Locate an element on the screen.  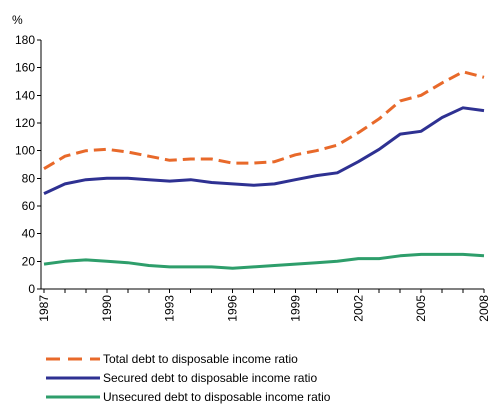
x-tick-label: 1993 is located at coordinates (170, 308).